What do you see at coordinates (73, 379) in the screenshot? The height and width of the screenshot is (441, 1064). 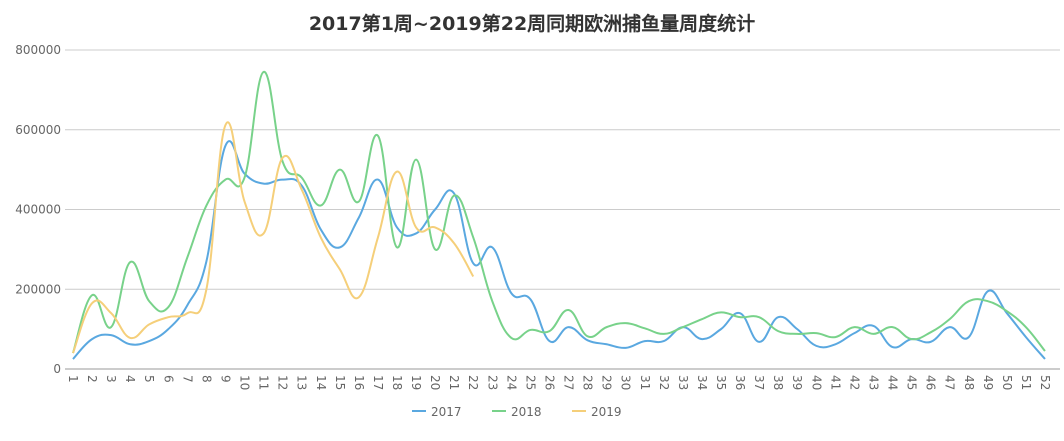 I see `x-tick-label: 1` at bounding box center [73, 379].